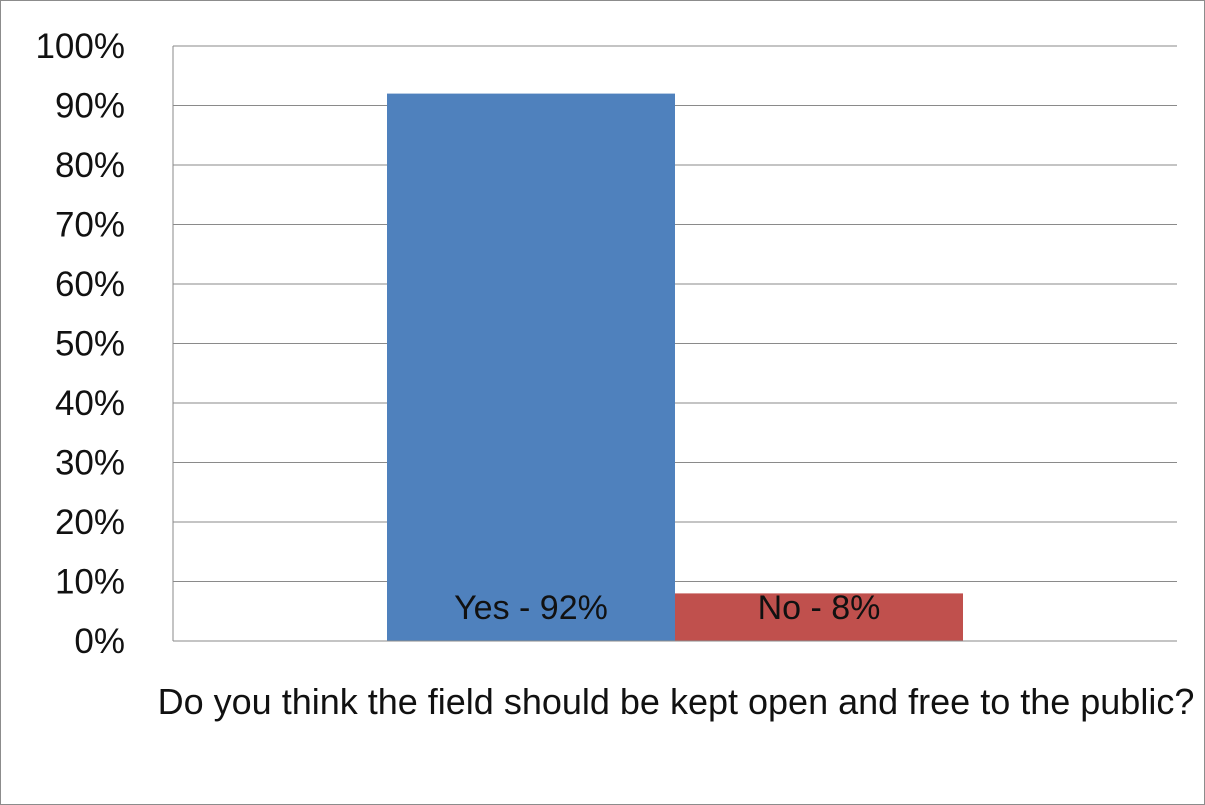 This screenshot has width=1205, height=805. Describe the element at coordinates (90, 225) in the screenshot. I see `y-tick-label: 70%` at that location.